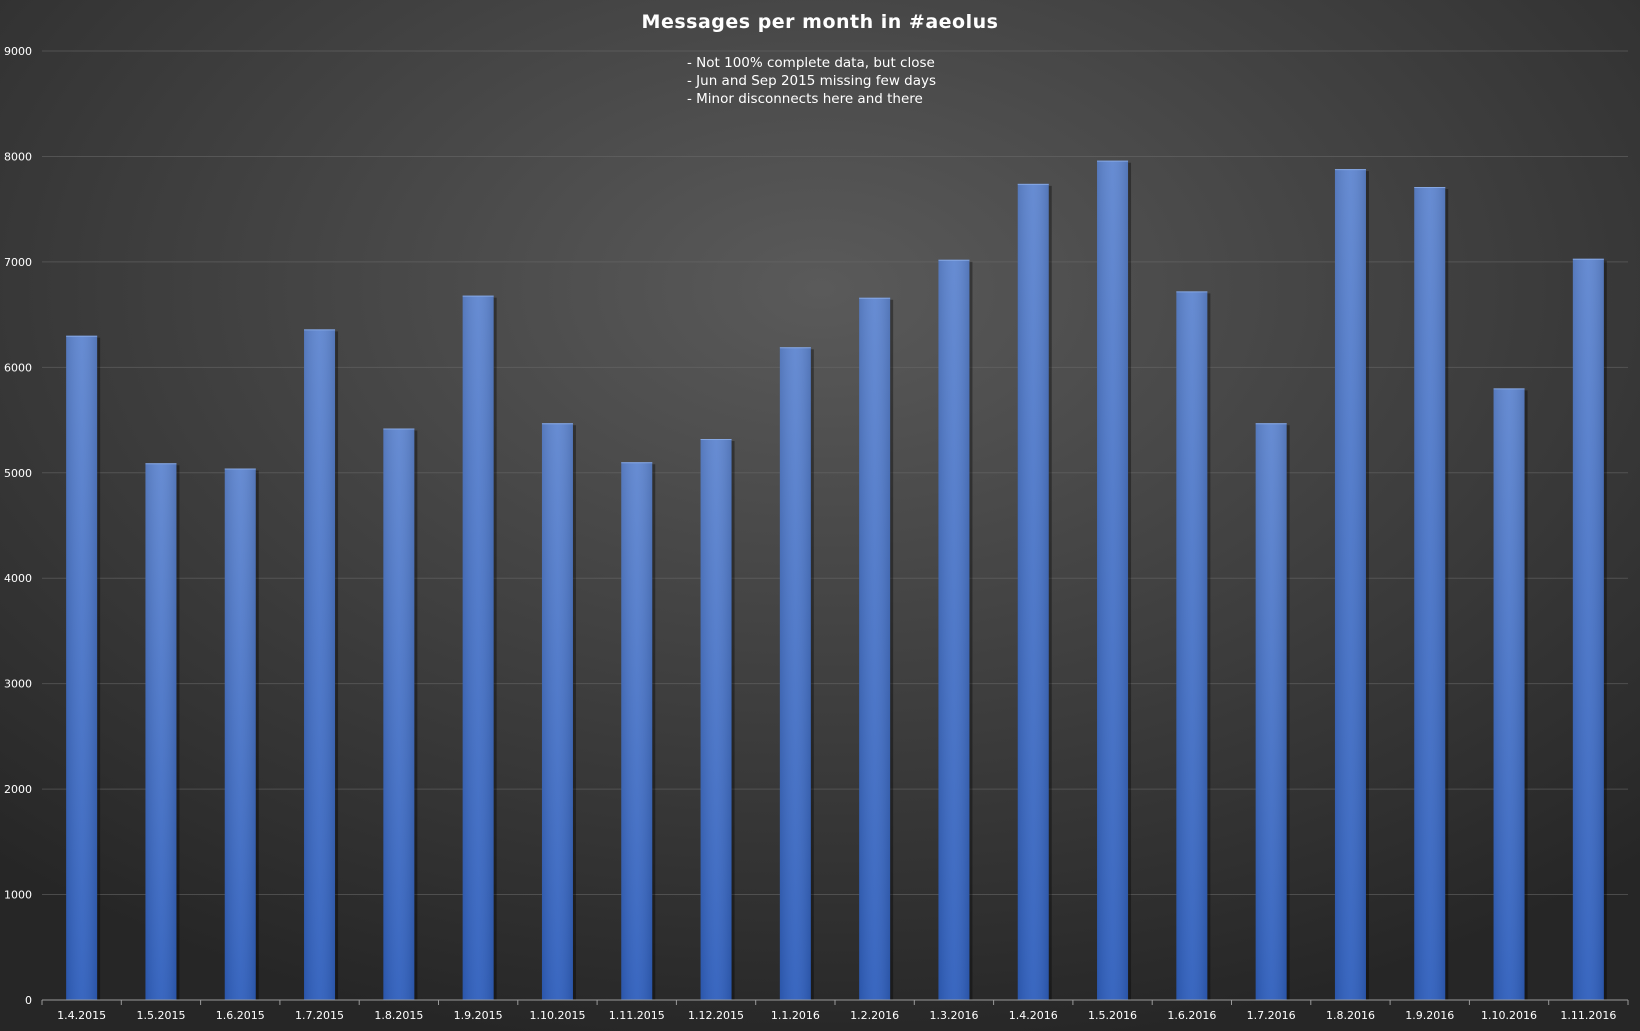 The height and width of the screenshot is (1031, 1640). I want to click on y-axis-tick-labels: 0 1000 2000 3000 4000 5000 6000 7000 8000 9000, so click(18, 526).